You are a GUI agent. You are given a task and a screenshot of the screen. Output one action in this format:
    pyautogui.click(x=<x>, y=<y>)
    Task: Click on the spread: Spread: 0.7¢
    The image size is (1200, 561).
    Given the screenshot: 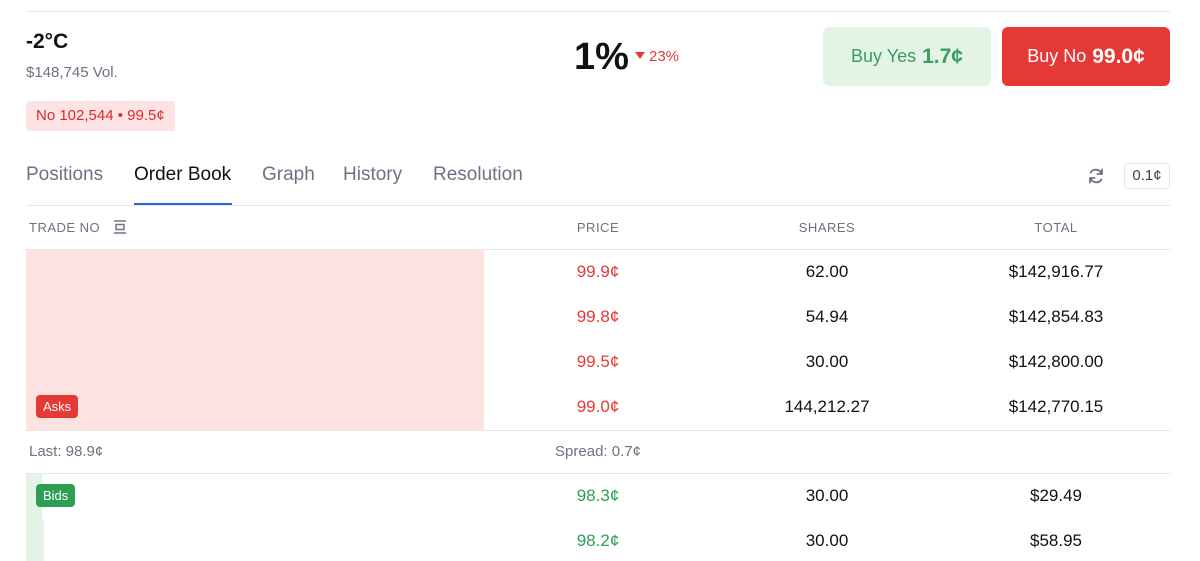 What is the action you would take?
    pyautogui.click(x=598, y=451)
    